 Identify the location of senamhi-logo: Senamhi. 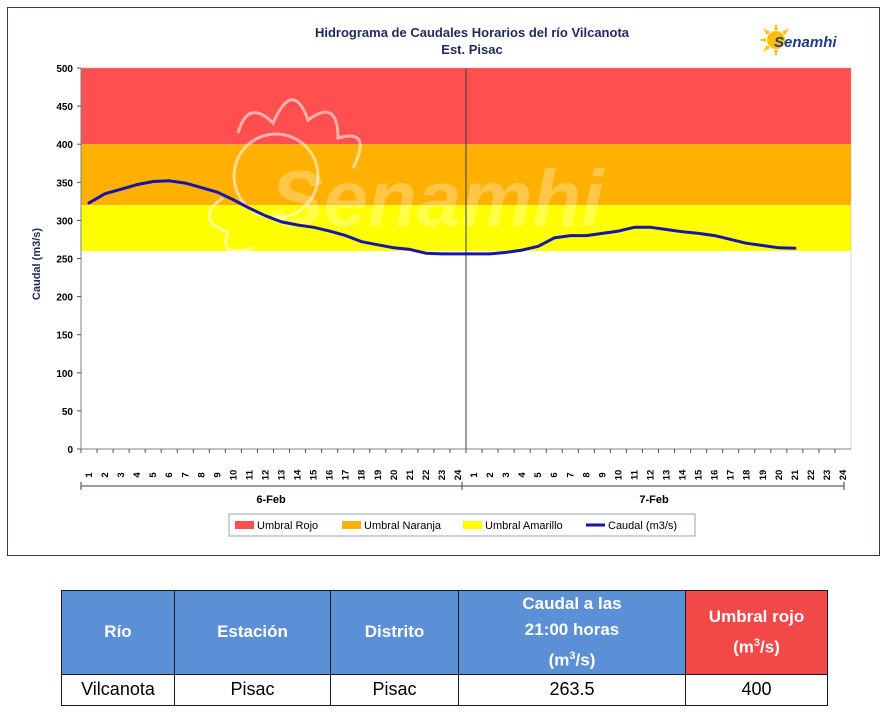
(798, 40).